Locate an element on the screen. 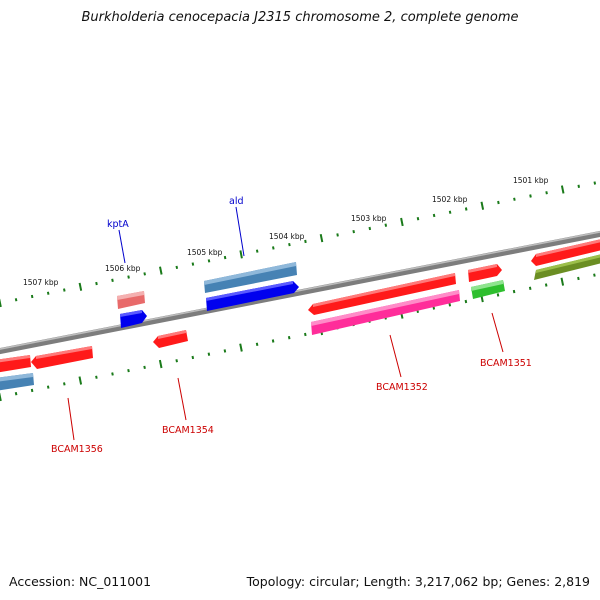  feature-red-bcam1356 is located at coordinates (62, 357).